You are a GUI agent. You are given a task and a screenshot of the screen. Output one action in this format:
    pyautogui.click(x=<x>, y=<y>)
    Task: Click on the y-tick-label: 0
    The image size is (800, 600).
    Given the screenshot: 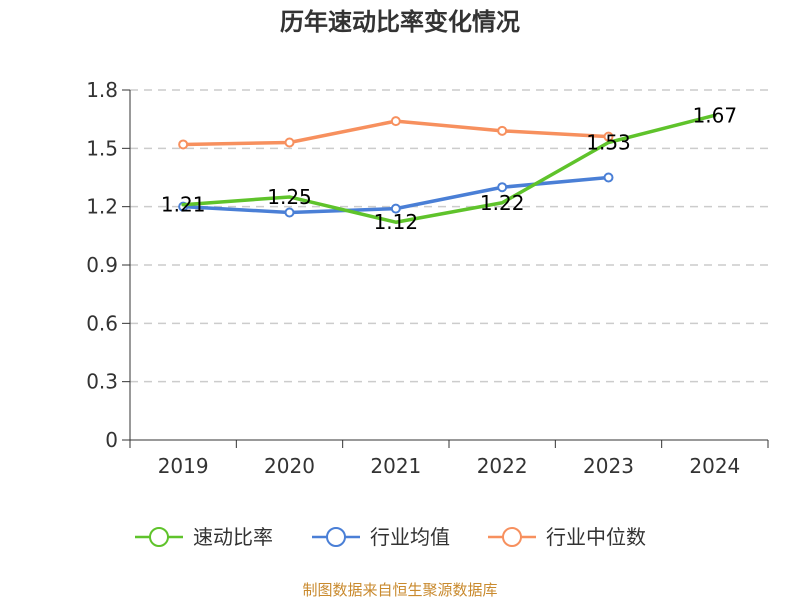 What is the action you would take?
    pyautogui.click(x=111, y=440)
    